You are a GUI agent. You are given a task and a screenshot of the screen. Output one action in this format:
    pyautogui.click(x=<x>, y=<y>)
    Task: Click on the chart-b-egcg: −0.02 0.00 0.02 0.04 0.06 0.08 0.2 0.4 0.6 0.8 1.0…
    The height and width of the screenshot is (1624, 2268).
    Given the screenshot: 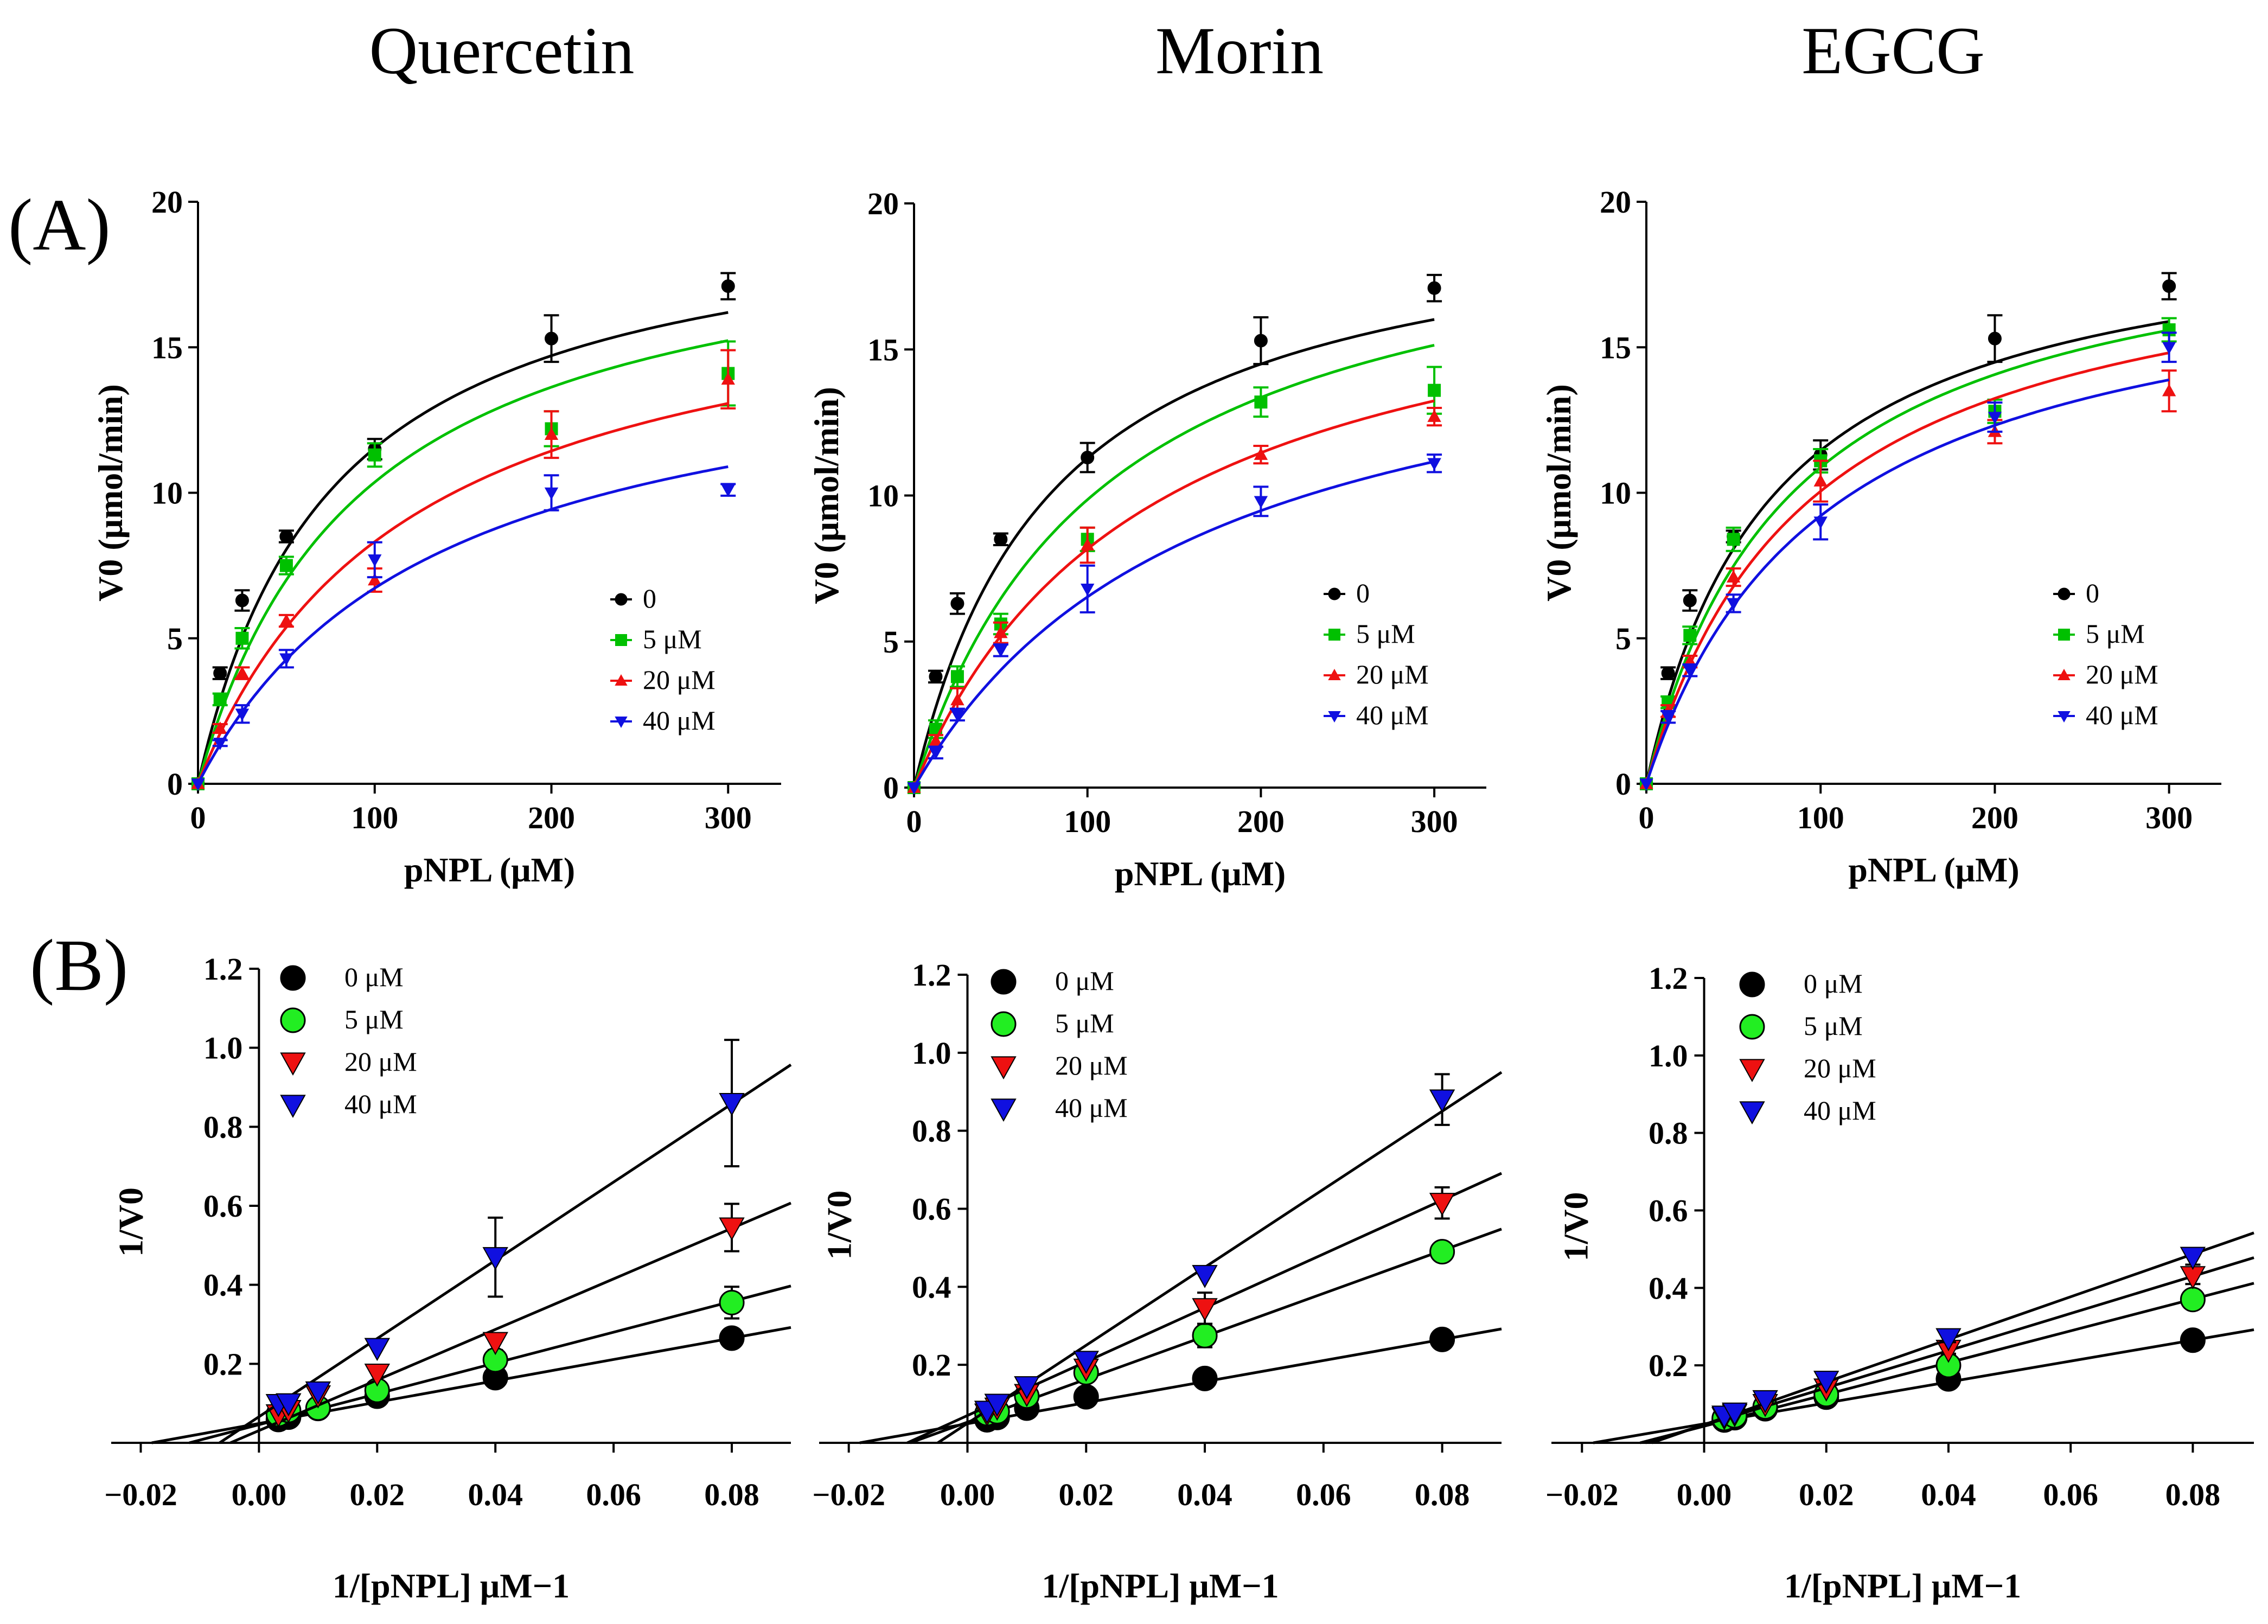 What is the action you would take?
    pyautogui.click(x=1899, y=1283)
    